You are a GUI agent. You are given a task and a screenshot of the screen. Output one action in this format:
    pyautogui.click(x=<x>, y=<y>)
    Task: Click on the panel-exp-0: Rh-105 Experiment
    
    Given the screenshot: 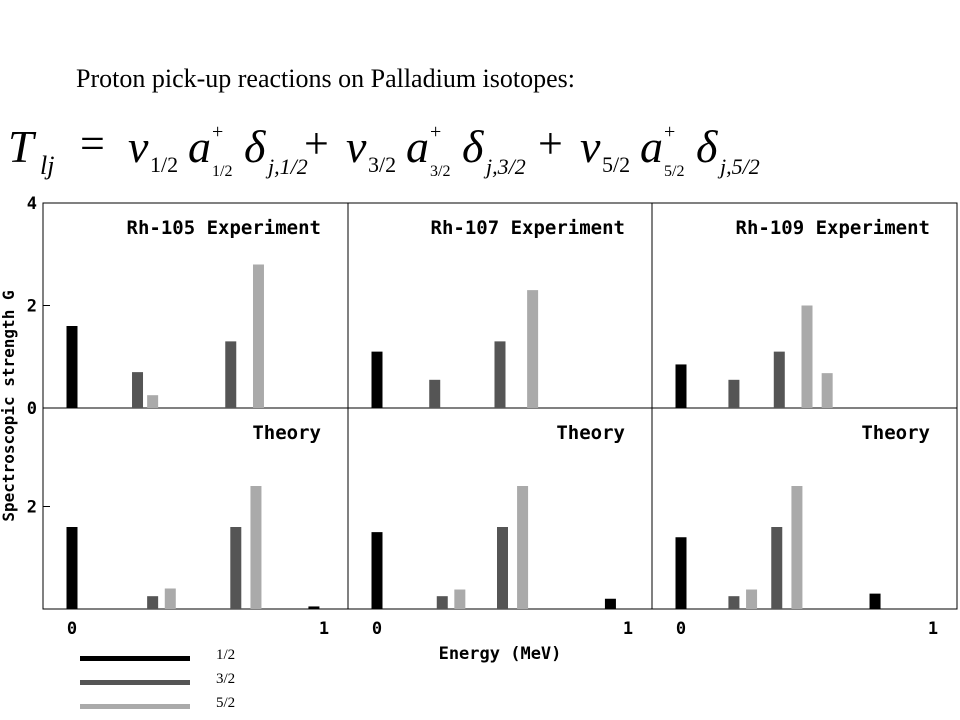 What is the action you would take?
    pyautogui.click(x=193, y=312)
    